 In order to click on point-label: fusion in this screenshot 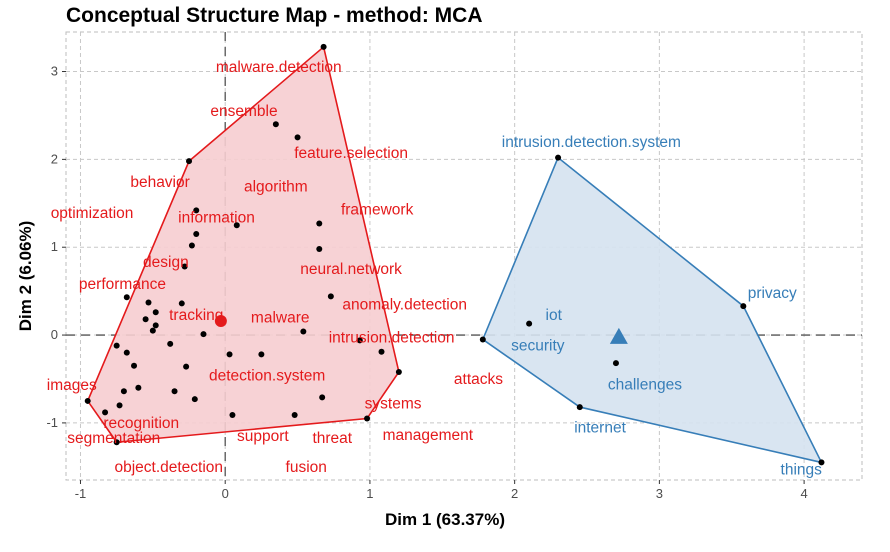, I will do `click(306, 467)`.